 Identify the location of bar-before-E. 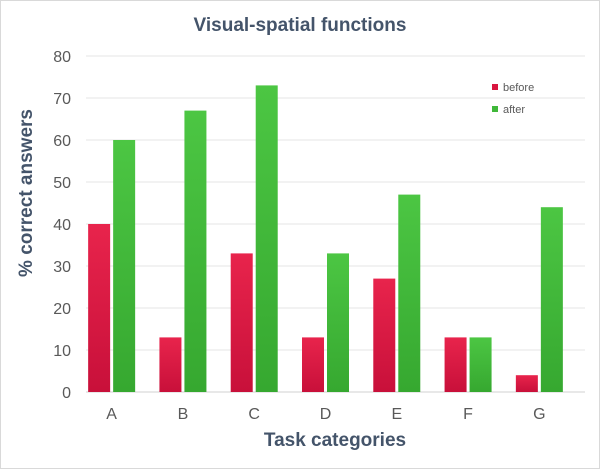
(384, 335).